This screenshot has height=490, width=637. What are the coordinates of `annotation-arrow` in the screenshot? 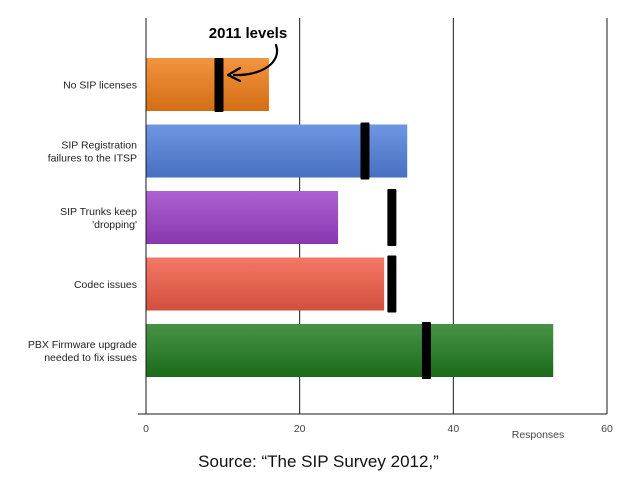 It's located at (255, 60).